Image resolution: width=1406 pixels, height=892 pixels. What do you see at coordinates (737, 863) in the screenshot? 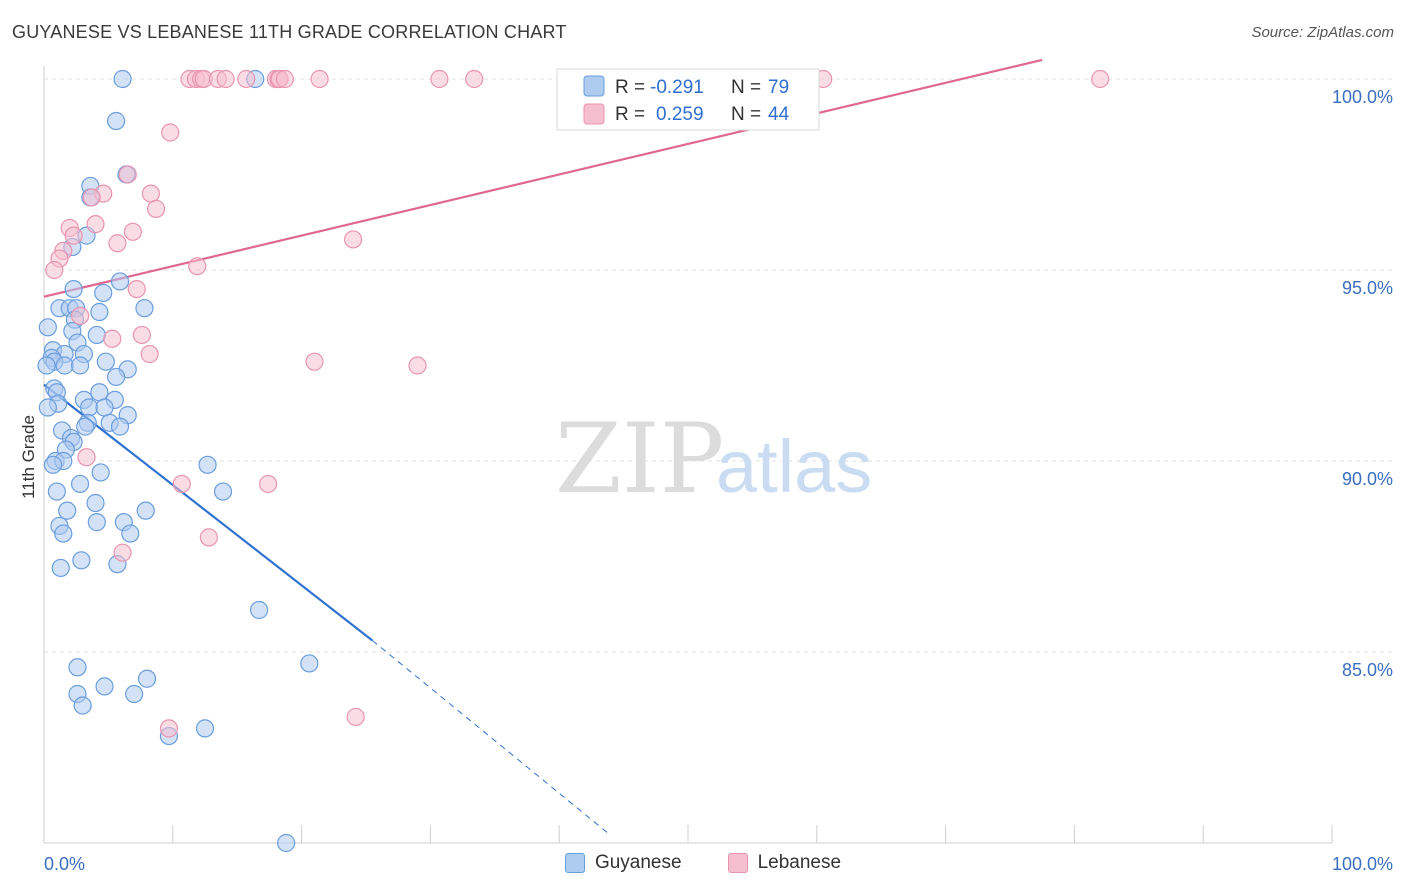
I see `lebanese-swatch` at bounding box center [737, 863].